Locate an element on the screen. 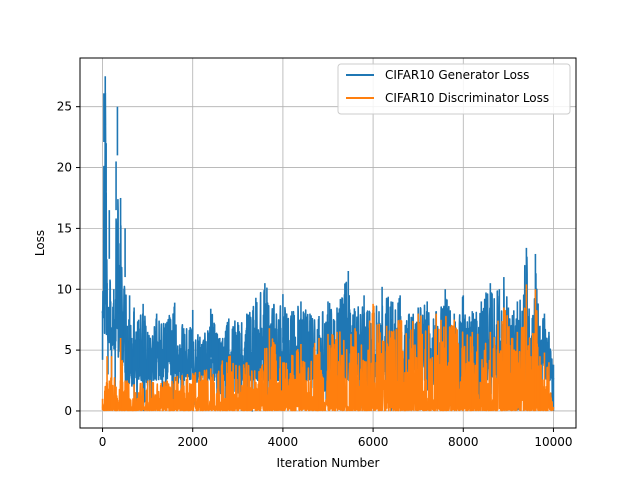  y-tick-label: 15 is located at coordinates (64, 228).